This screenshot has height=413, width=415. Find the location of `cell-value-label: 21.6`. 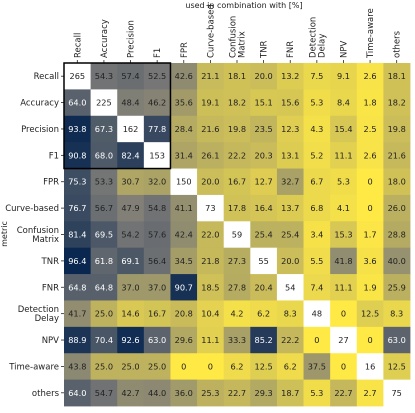

cell-value-label: 21.6 is located at coordinates (210, 129).